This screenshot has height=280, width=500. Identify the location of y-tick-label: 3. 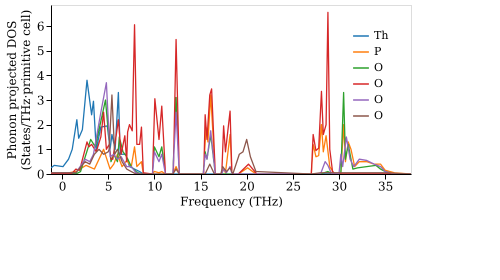
(40, 100).